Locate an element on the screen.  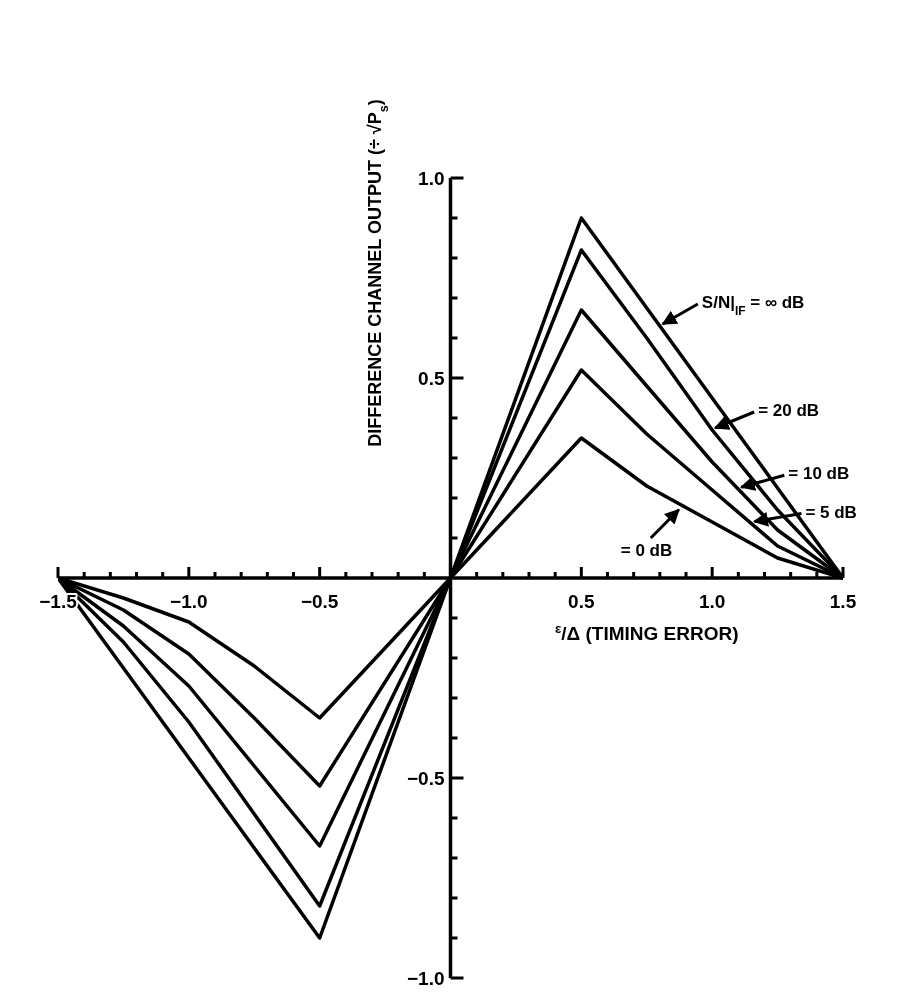
y-tick-label: 1.0 is located at coordinates (431, 178).